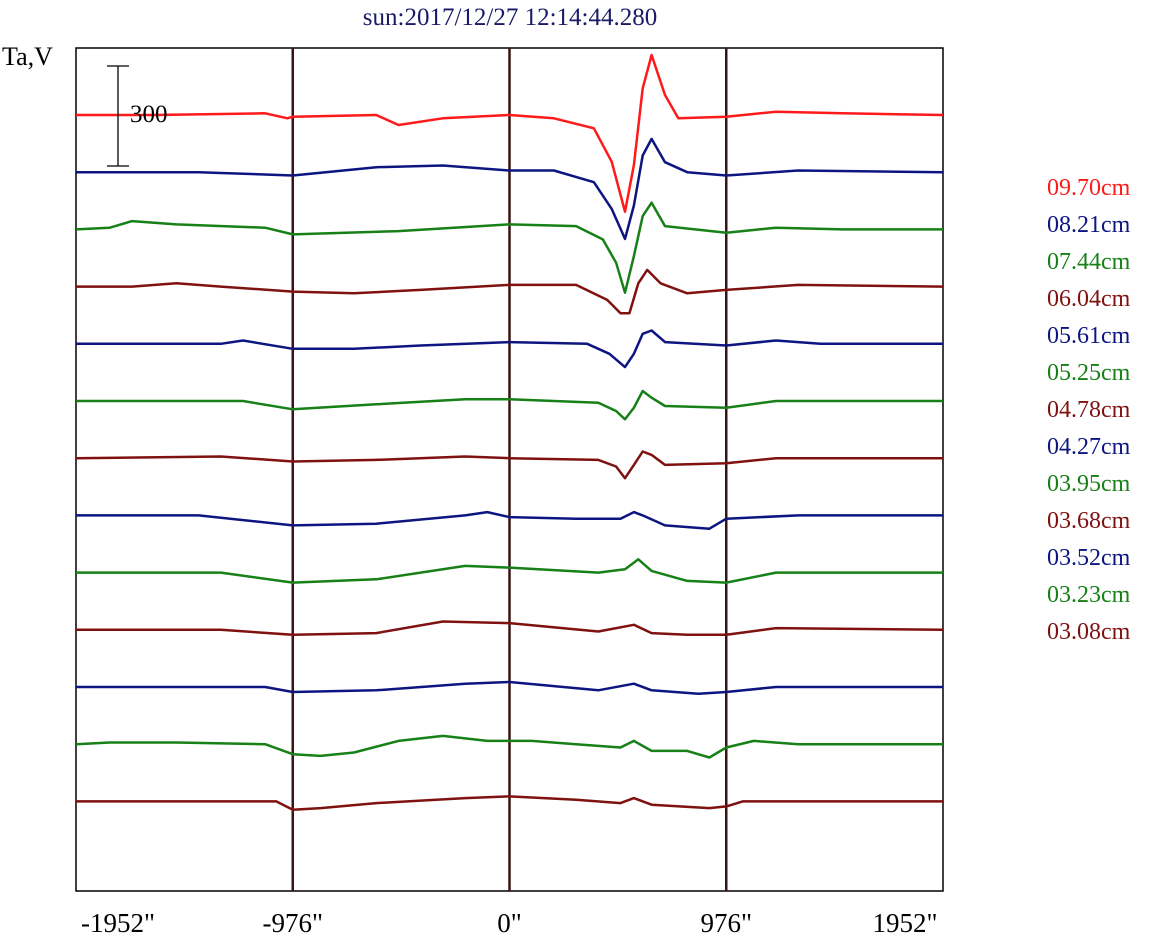 The height and width of the screenshot is (941, 1155). What do you see at coordinates (1089, 595) in the screenshot?
I see `legend-item-03.23cm: 03.23cm` at bounding box center [1089, 595].